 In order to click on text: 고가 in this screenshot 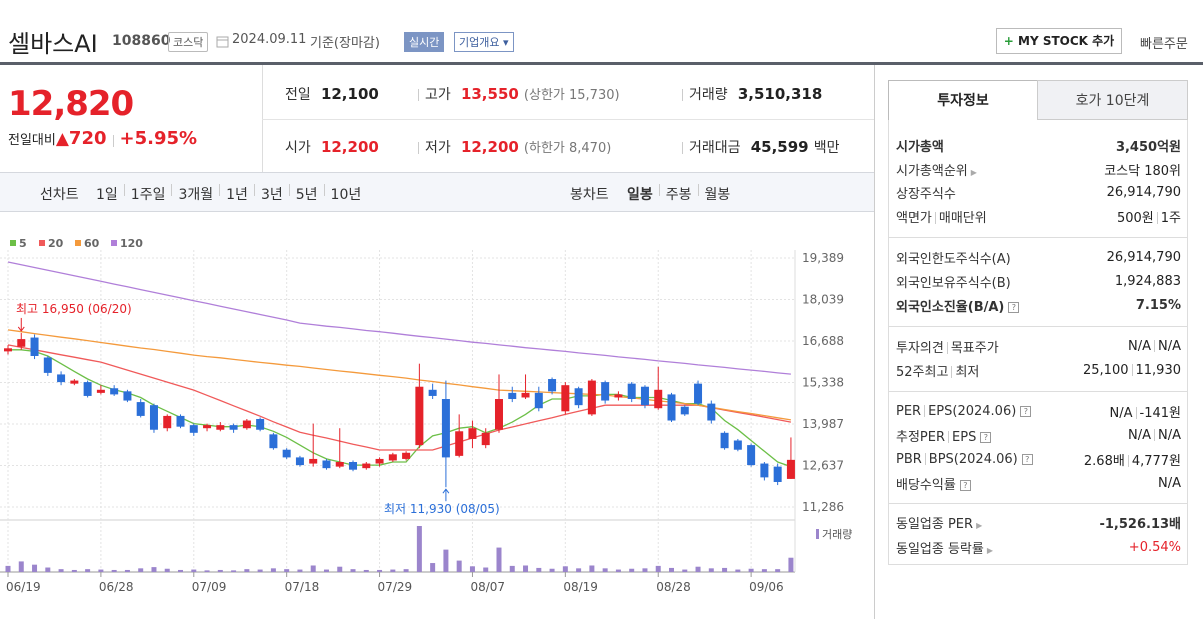, I will do `click(438, 95)`.